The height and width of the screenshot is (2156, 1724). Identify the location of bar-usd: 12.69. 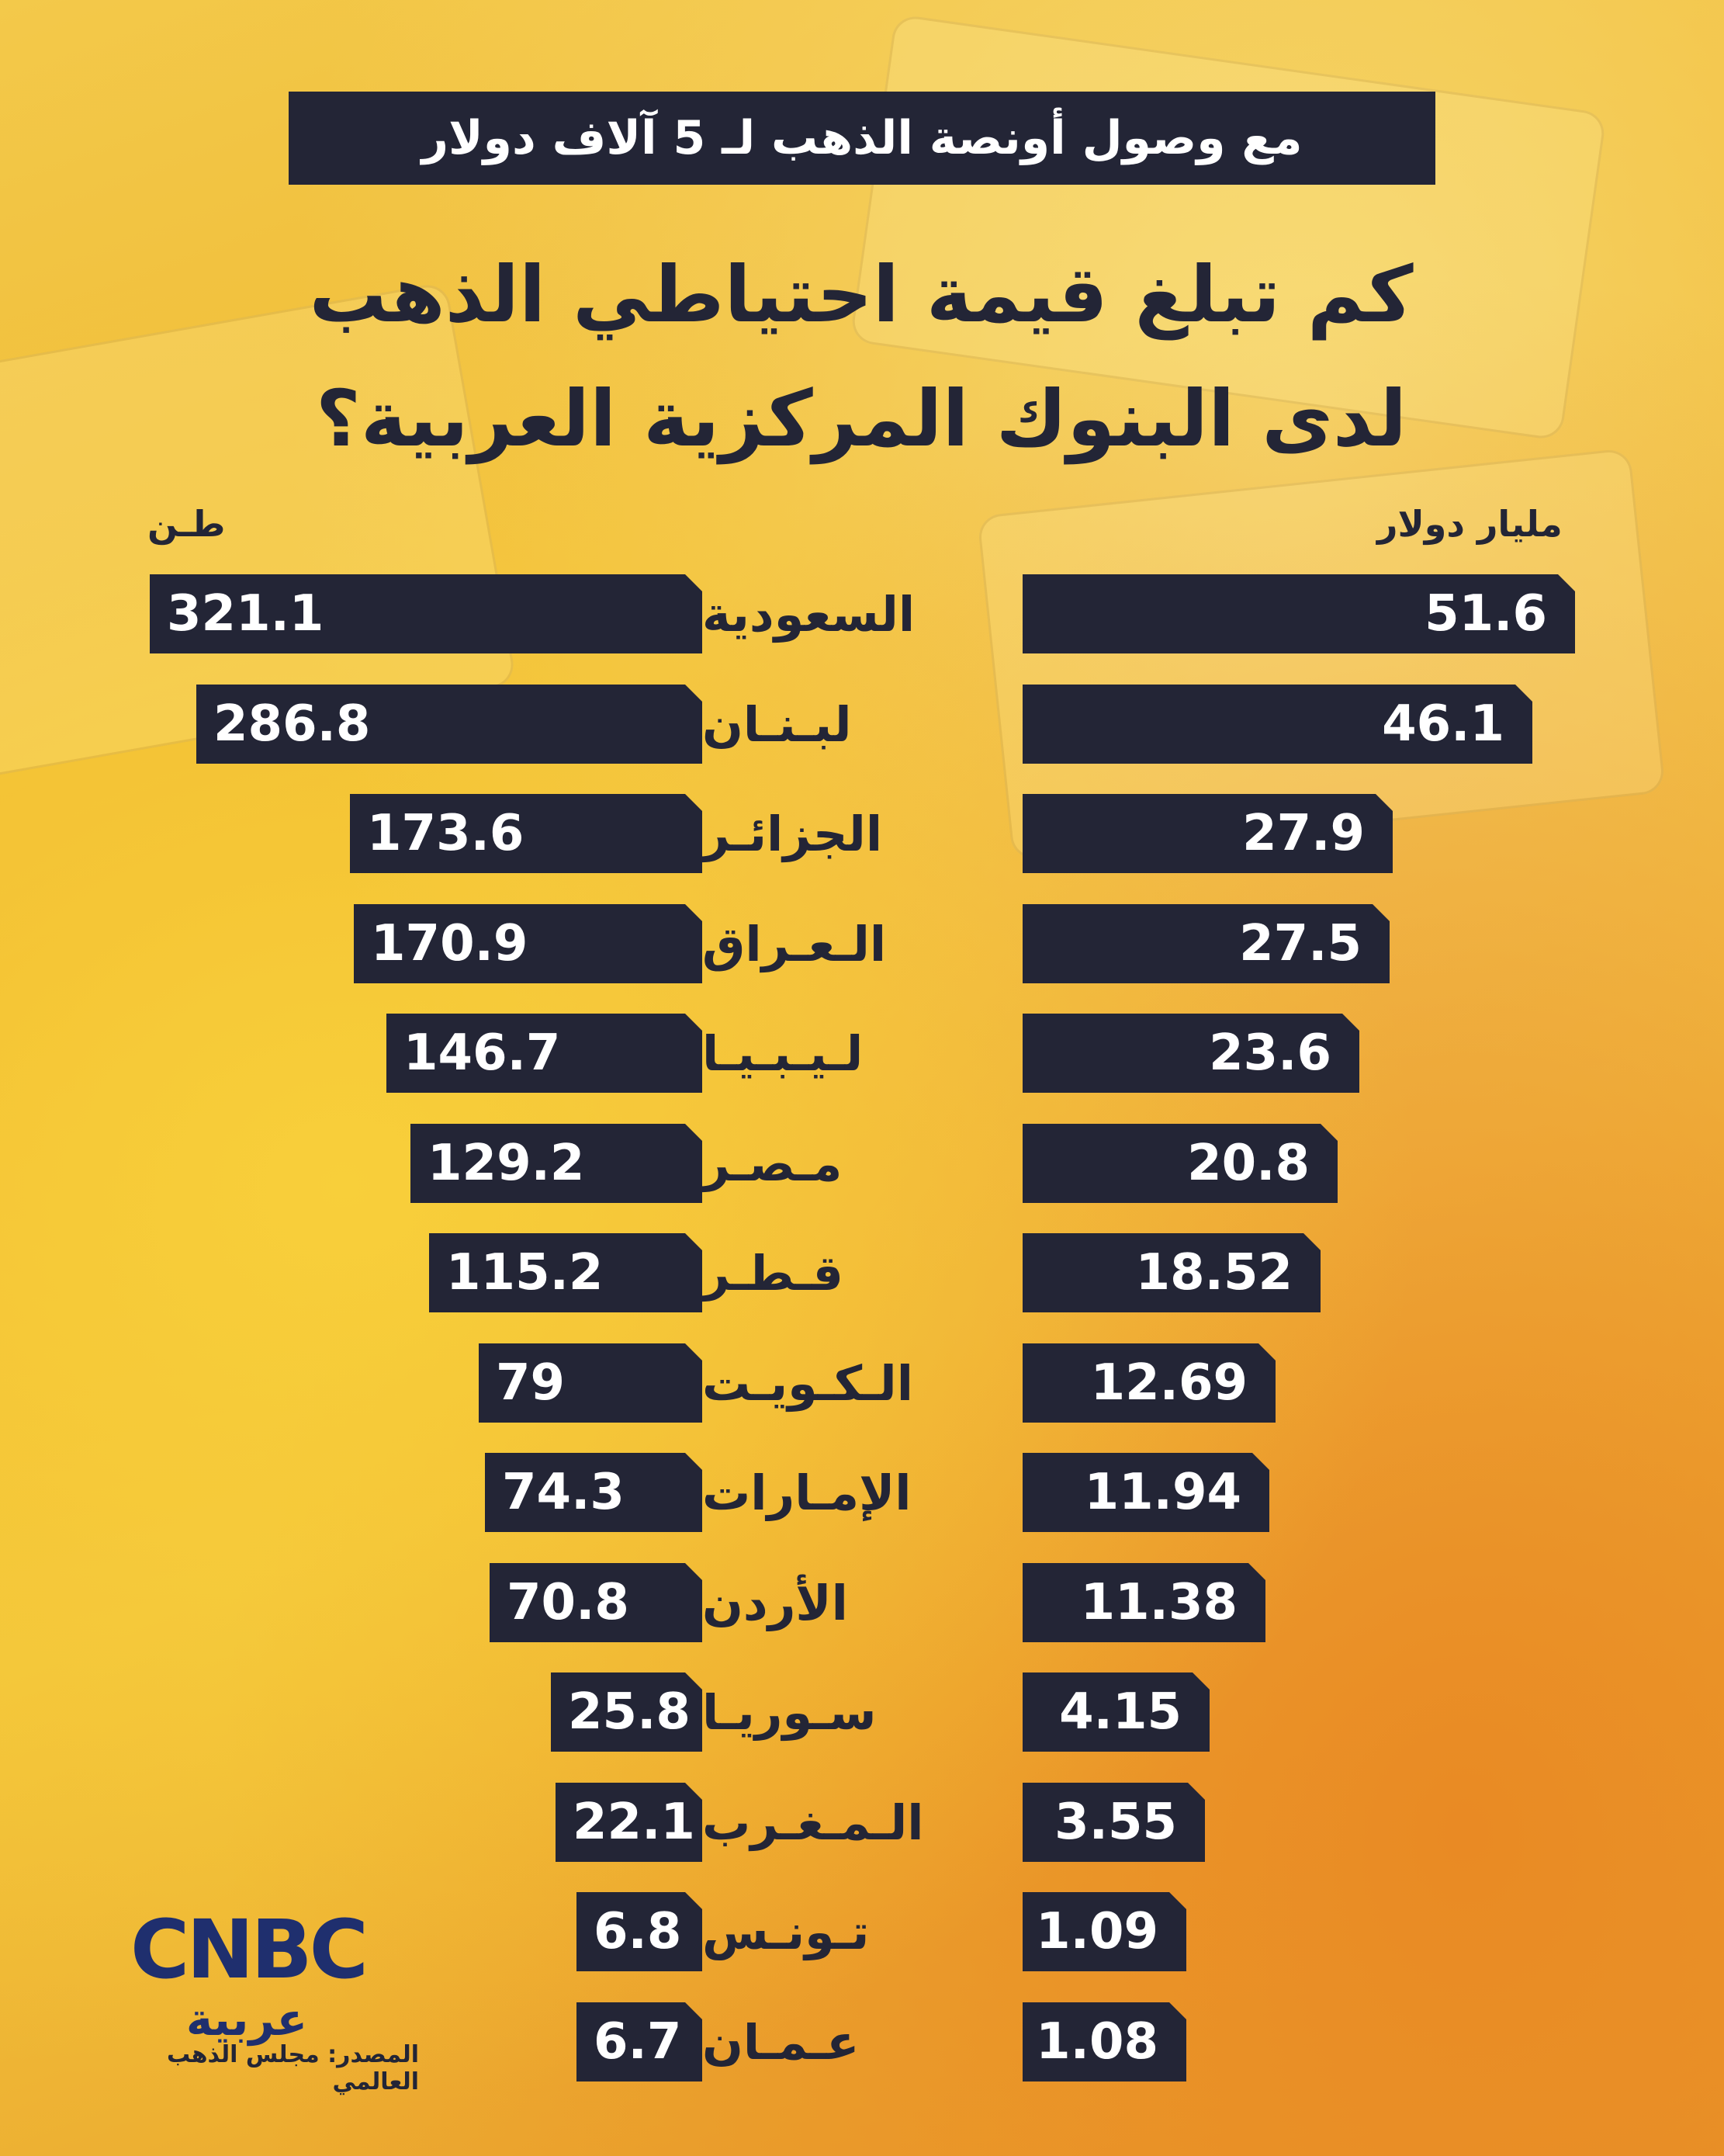
(1150, 1383).